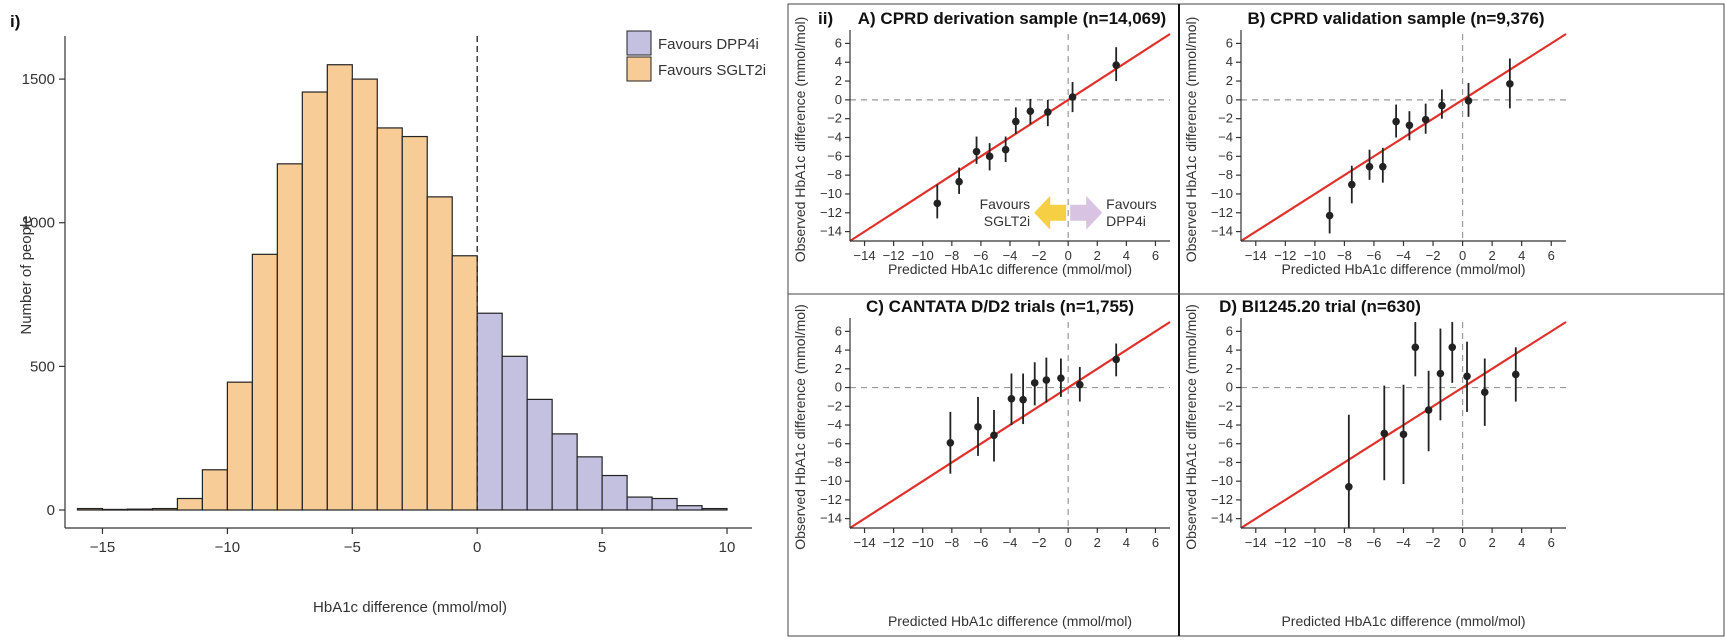  What do you see at coordinates (1229, 387) in the screenshot?
I see `panel-d-y-tick-label: 0` at bounding box center [1229, 387].